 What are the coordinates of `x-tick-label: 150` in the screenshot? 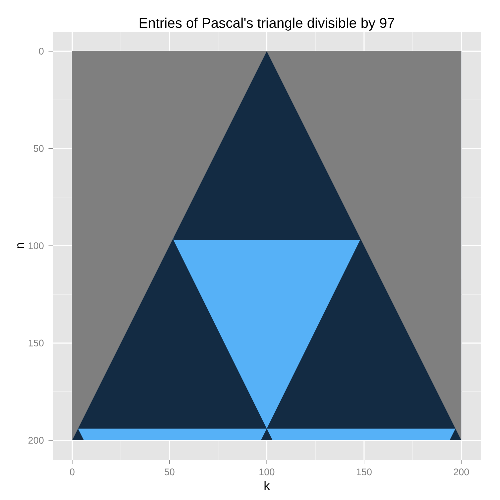 It's located at (364, 472).